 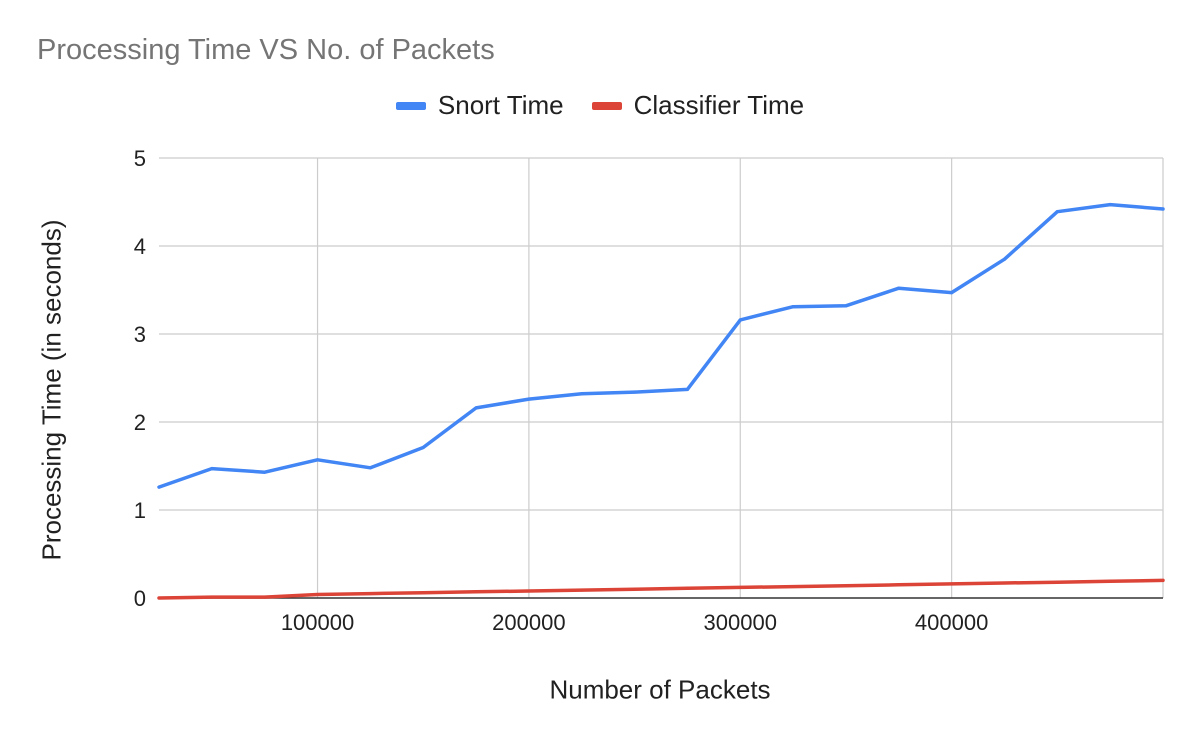 I want to click on x-axis-title: Number of Packets, so click(x=660, y=689).